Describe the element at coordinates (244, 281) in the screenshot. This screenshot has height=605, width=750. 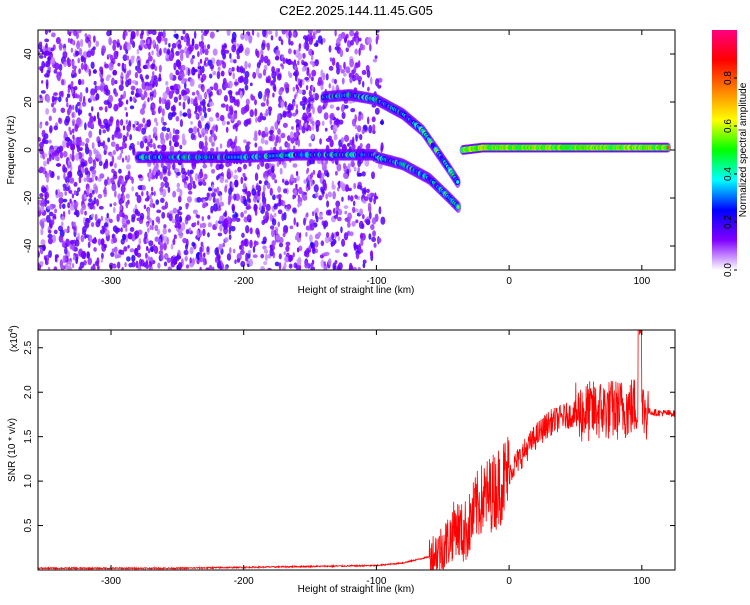
I see `x-tick-label: -200` at that location.